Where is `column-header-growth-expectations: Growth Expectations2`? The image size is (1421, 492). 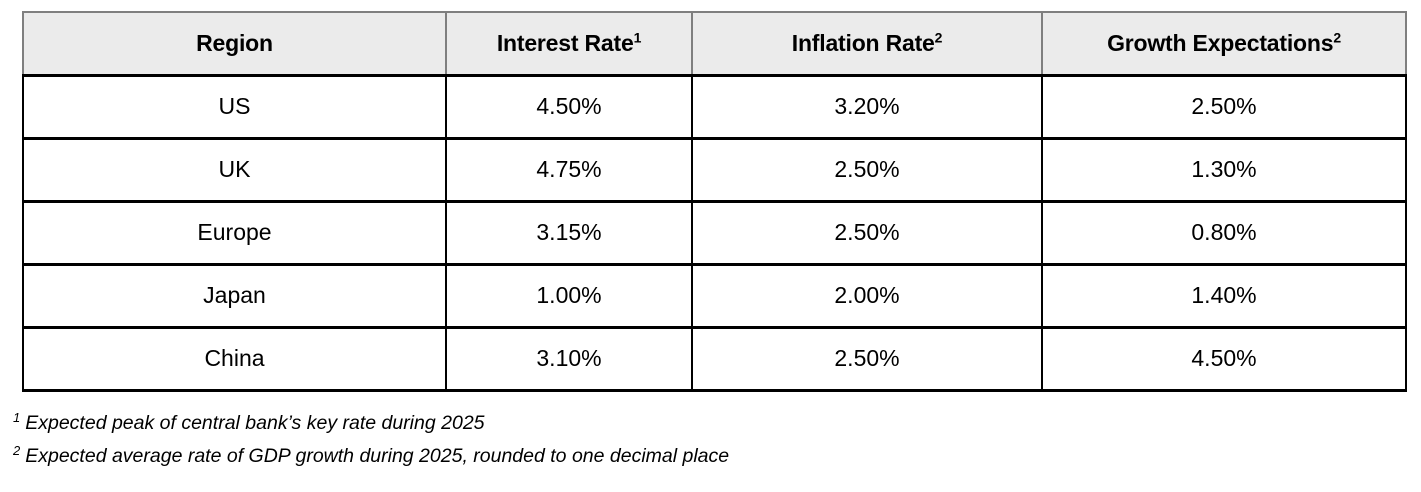 column-header-growth-expectations: Growth Expectations2 is located at coordinates (1224, 44).